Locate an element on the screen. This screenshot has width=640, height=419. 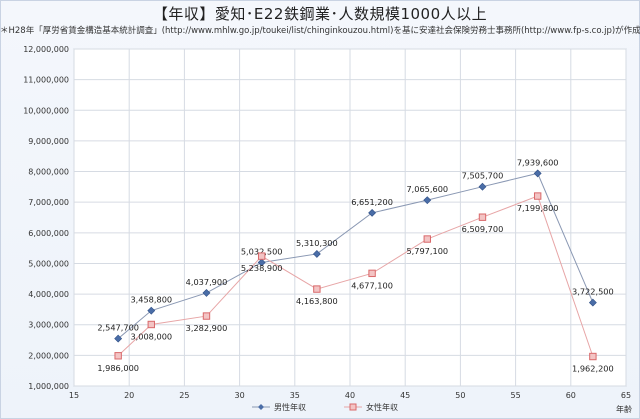
x-tick-label: 15 is located at coordinates (74, 395).